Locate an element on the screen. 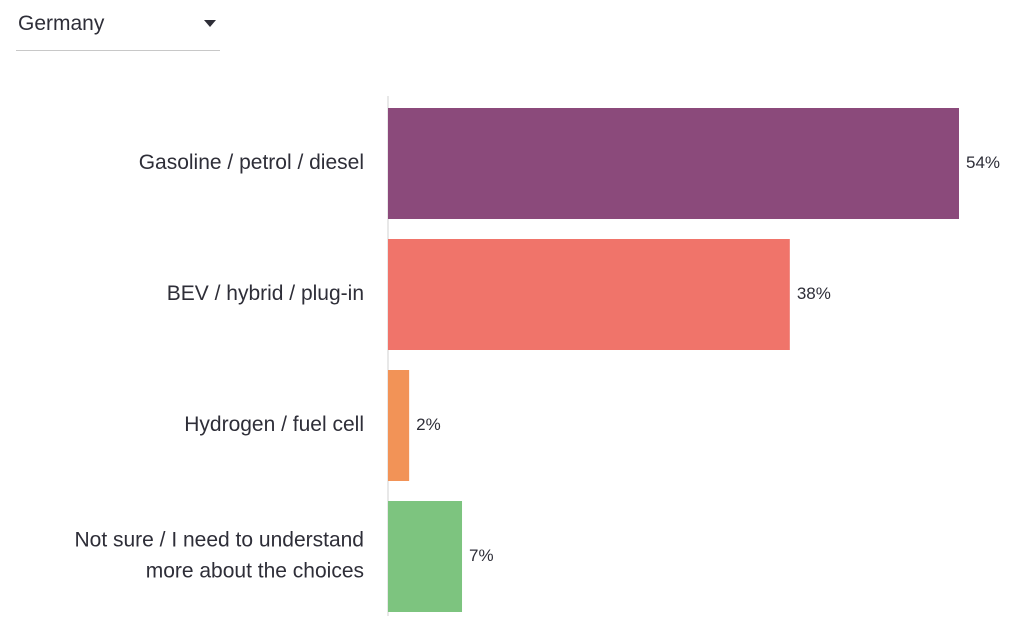 This screenshot has height=620, width=1024. category-label-line: more about the choices is located at coordinates (255, 571).